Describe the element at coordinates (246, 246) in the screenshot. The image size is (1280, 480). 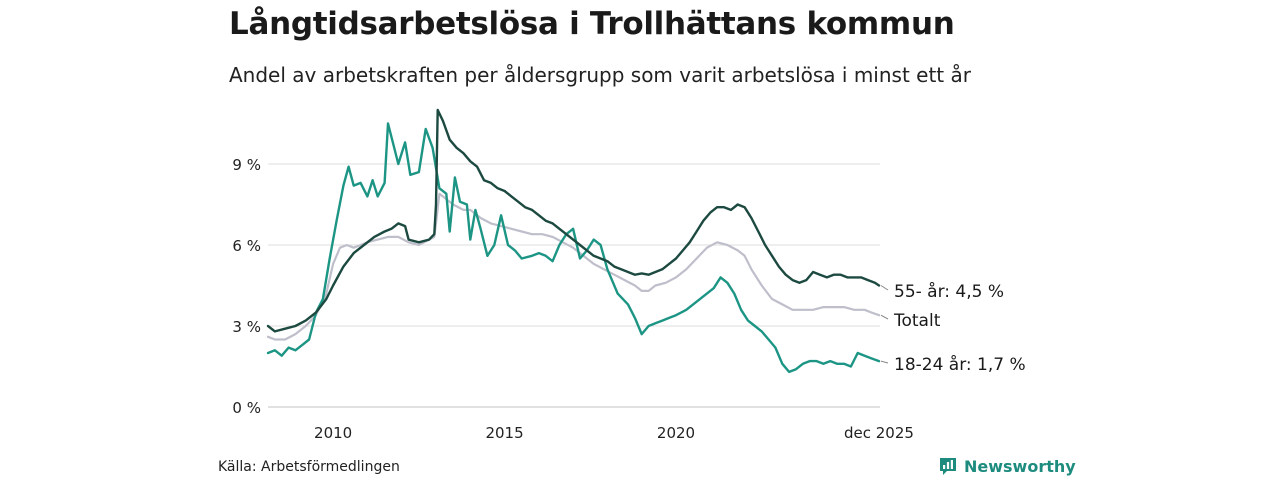
I see `y-tick-label: 6 %` at that location.